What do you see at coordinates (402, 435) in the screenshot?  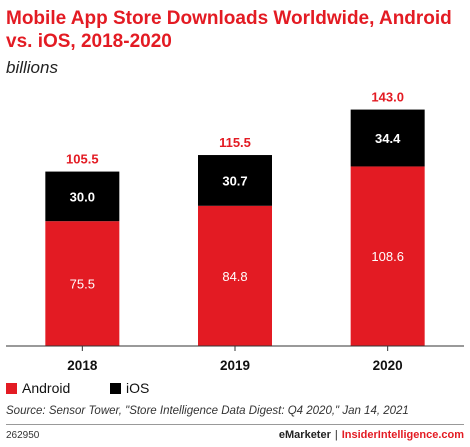 I see `brand-insider-intelligence: InsiderIntelligence.com` at bounding box center [402, 435].